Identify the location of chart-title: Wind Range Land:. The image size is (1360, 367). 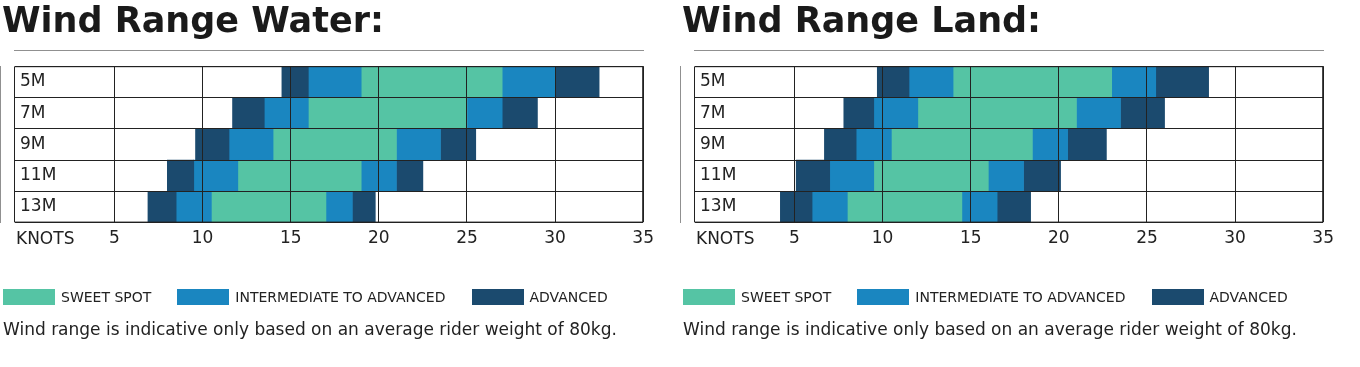
(862, 20).